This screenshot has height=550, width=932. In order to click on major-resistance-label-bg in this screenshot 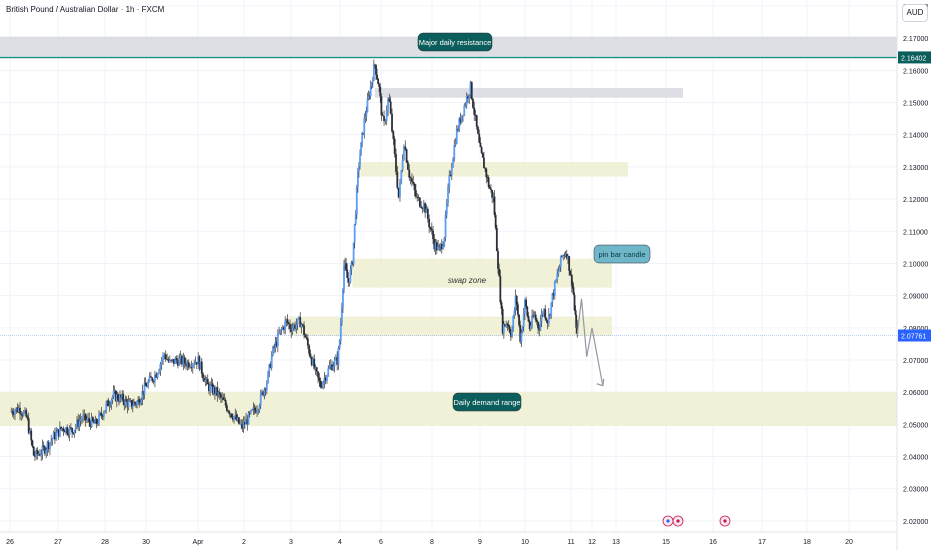, I will do `click(455, 42)`.